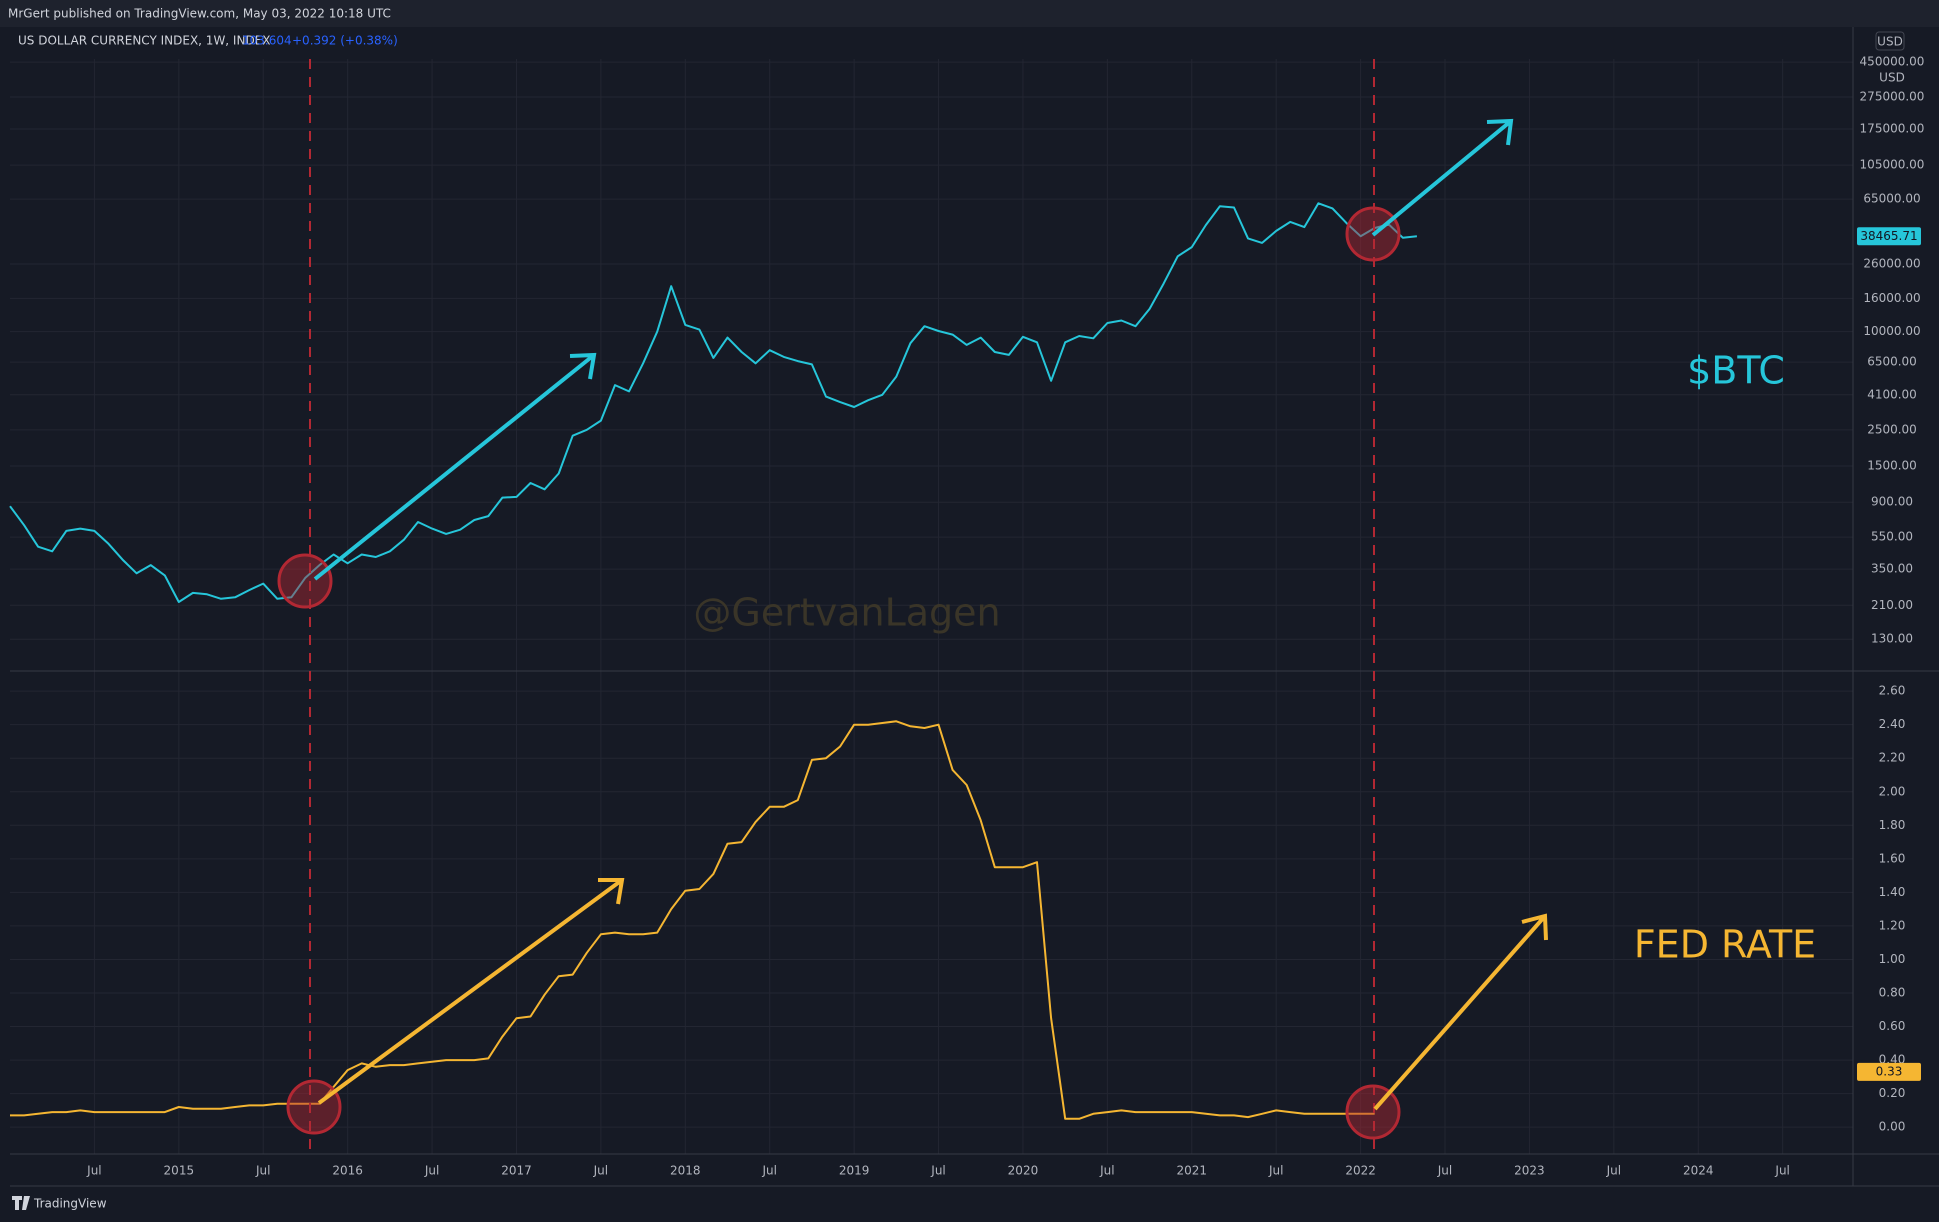 The height and width of the screenshot is (1222, 1939). What do you see at coordinates (1892, 362) in the screenshot?
I see `y-tick-label: 6500.00` at bounding box center [1892, 362].